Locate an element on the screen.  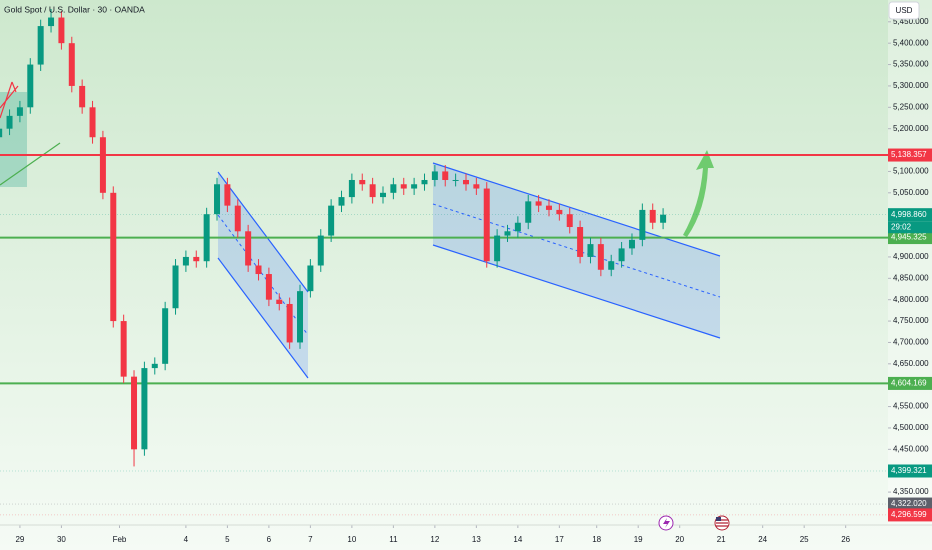
x-tick-label: 19 is located at coordinates (638, 539).